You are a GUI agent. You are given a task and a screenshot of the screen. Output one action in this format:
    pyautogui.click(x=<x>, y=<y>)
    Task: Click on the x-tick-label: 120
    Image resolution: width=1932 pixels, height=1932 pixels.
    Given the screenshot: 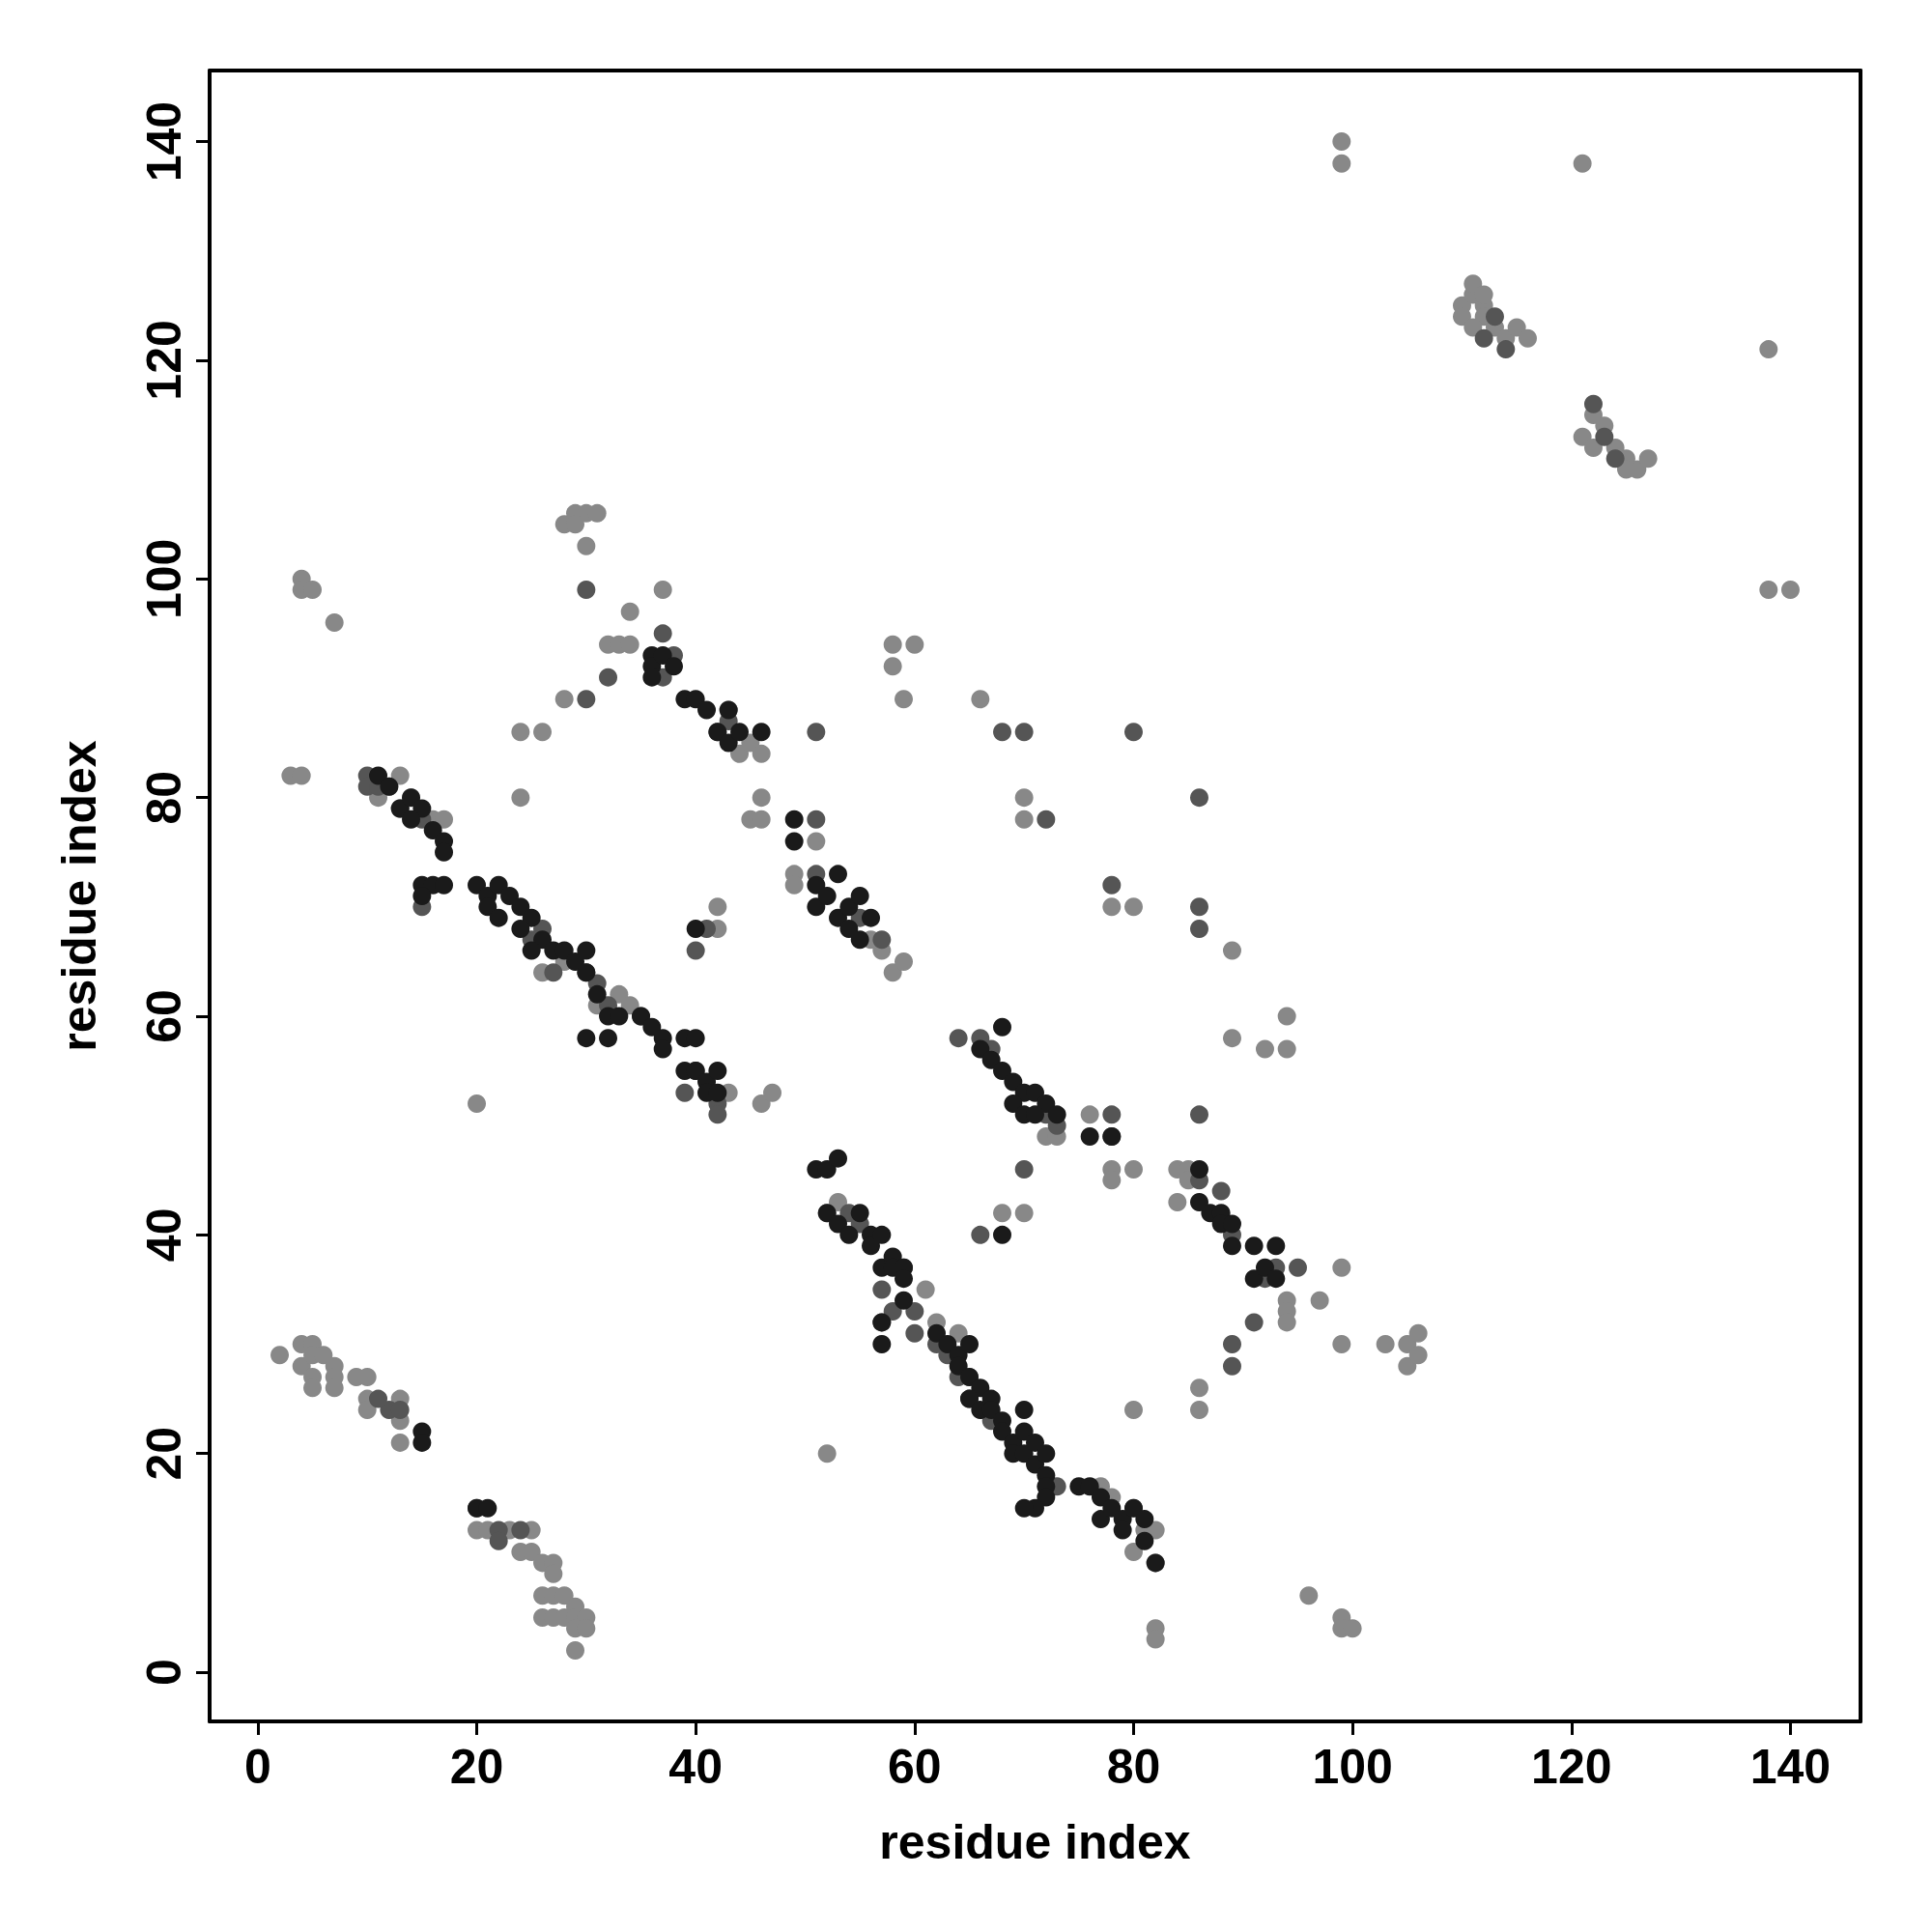 What is the action you would take?
    pyautogui.click(x=1571, y=1767)
    